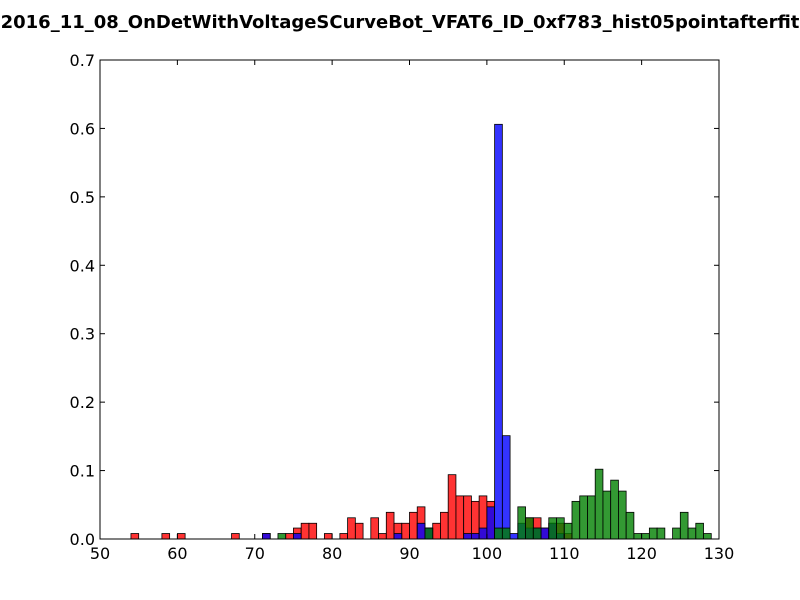  Describe the element at coordinates (82, 60) in the screenshot. I see `y-tick-label: 0.7` at that location.